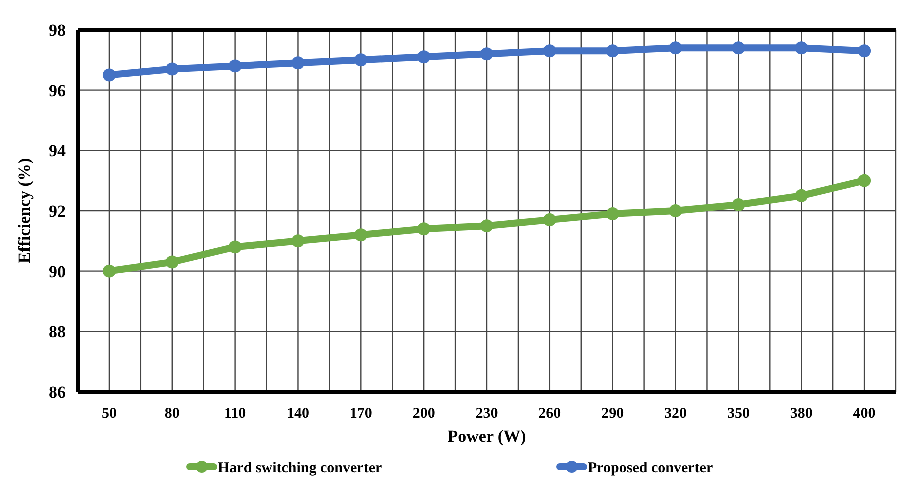 The height and width of the screenshot is (481, 902). I want to click on x-tick-label: 110, so click(235, 414).